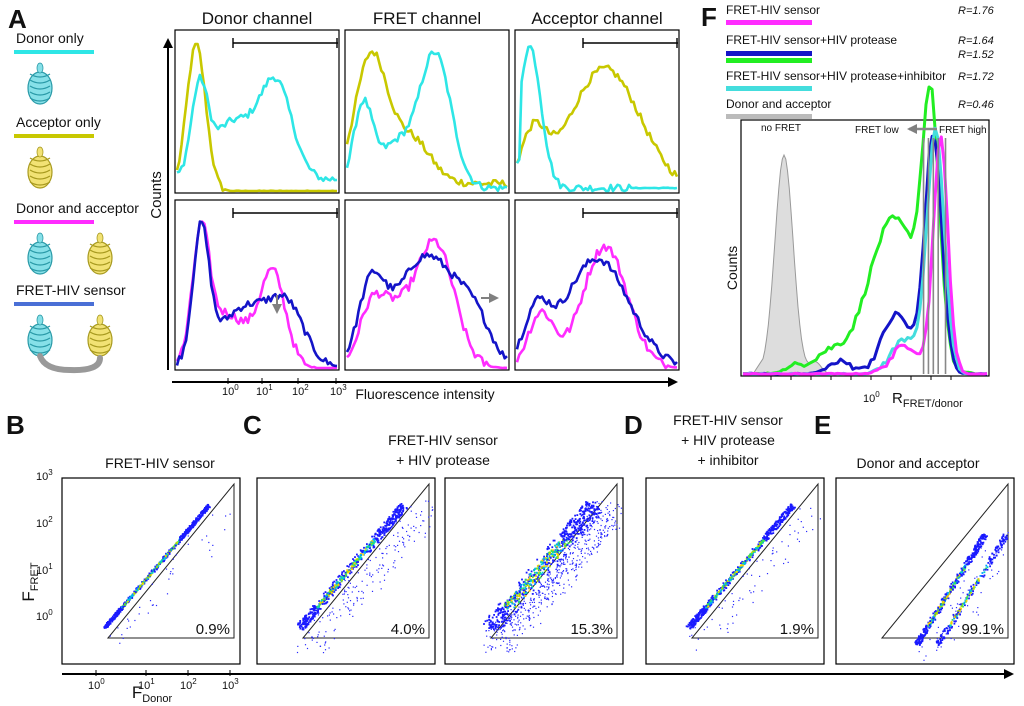 The height and width of the screenshot is (706, 1024). What do you see at coordinates (728, 440) in the screenshot?
I see `scatter-title-d-line2: + HIV protease` at bounding box center [728, 440].